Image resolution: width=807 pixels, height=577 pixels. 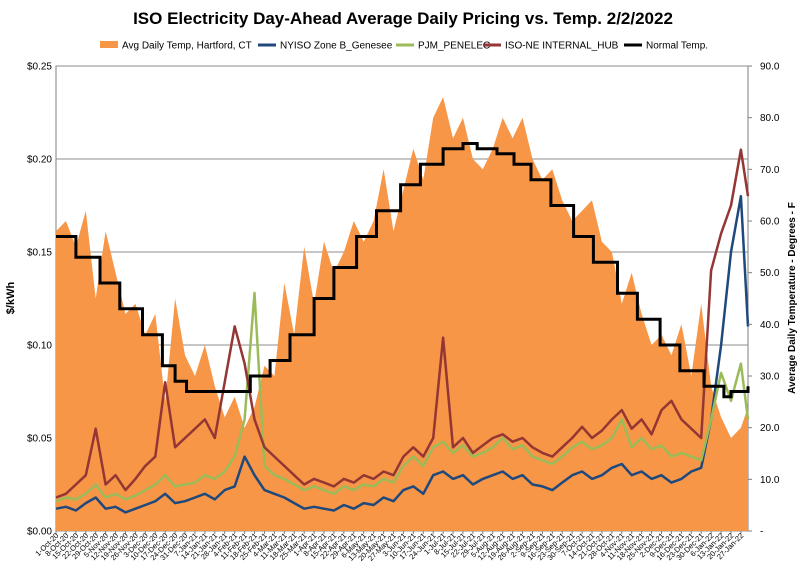 What do you see at coordinates (792, 298) in the screenshot?
I see `y2-axis-label: Average Daily Temperature - Degrees - F` at bounding box center [792, 298].